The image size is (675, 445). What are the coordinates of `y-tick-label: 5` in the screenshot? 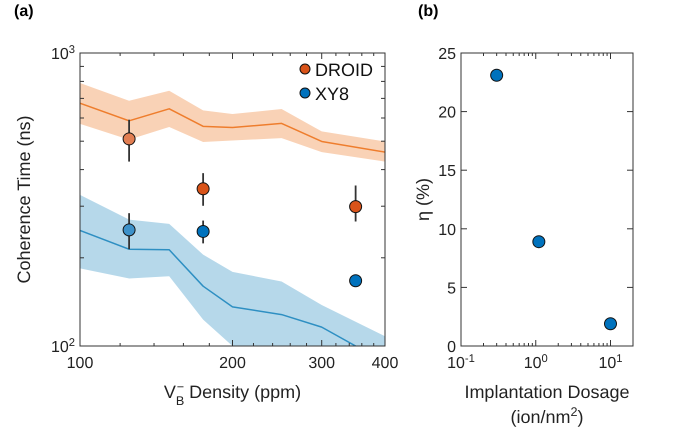 It's located at (451, 289).